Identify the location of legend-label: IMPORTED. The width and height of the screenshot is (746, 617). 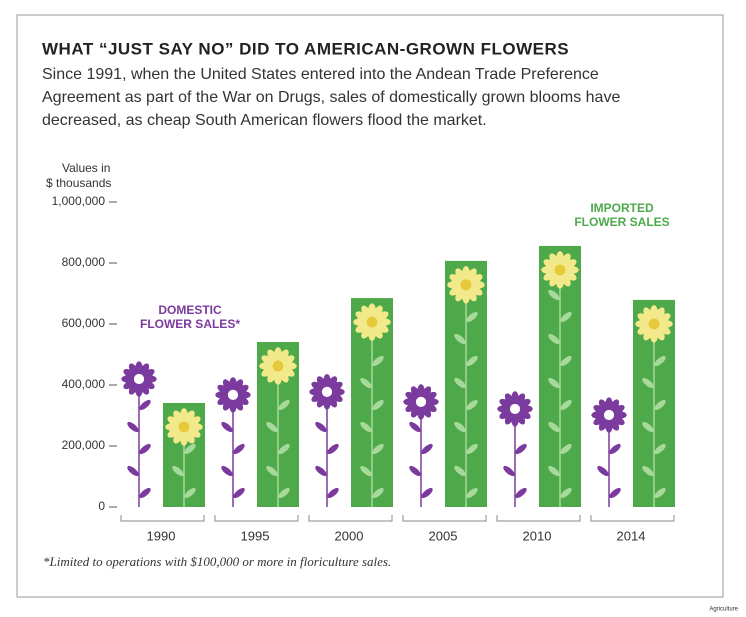
(622, 208).